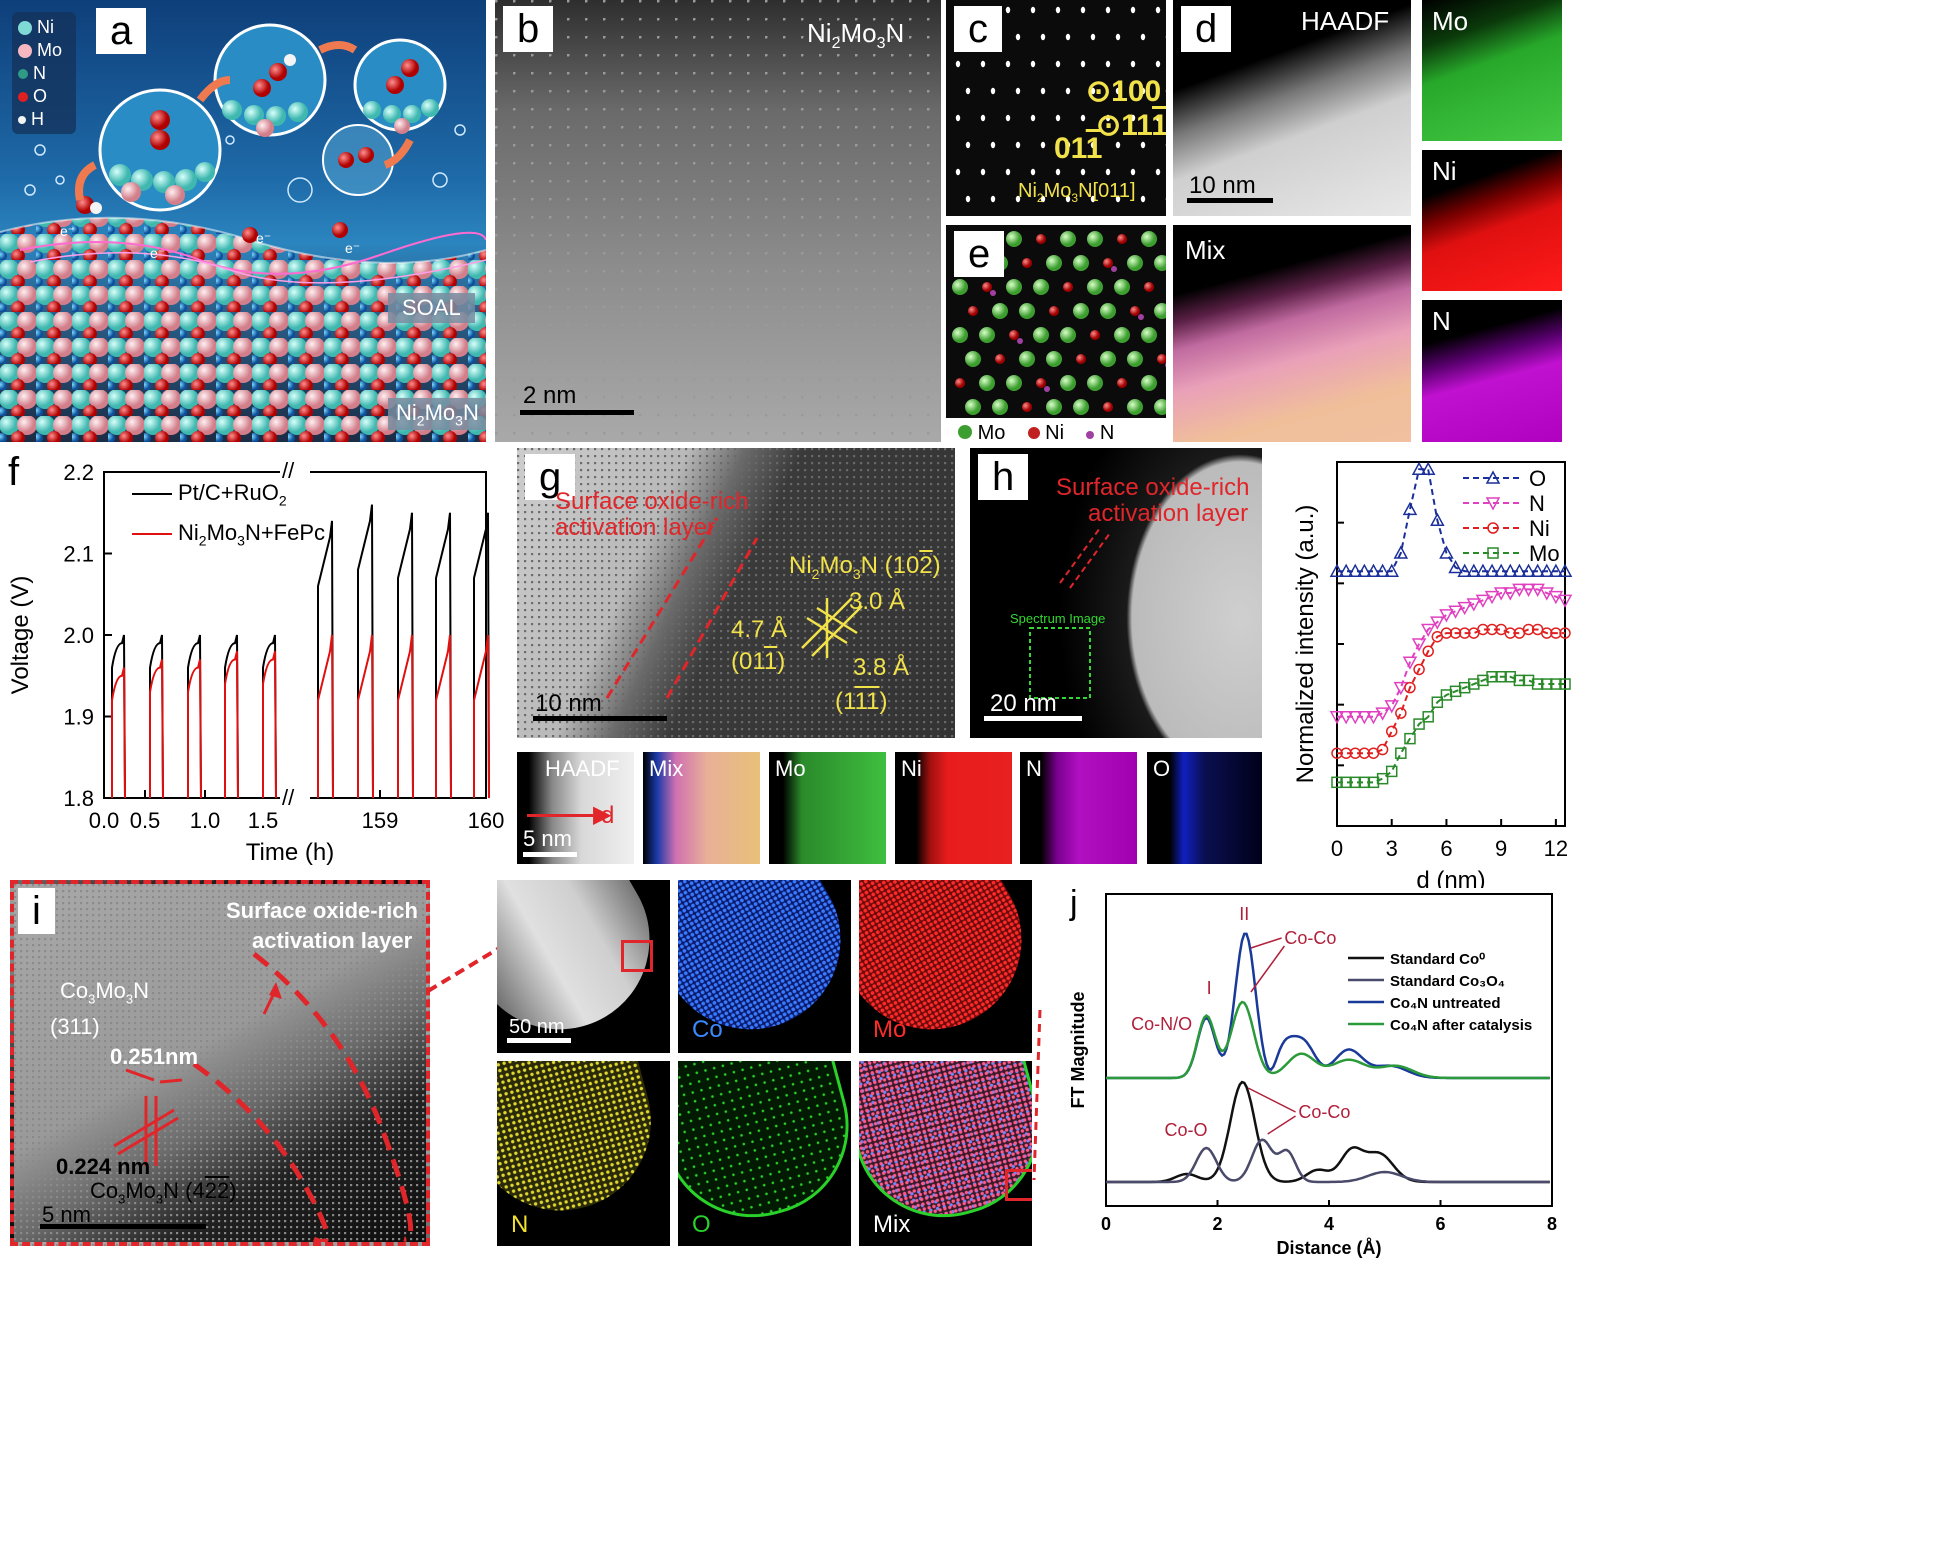 This screenshot has height=1562, width=1950. Describe the element at coordinates (764, 966) in the screenshot. I see `eds-map-co: Co` at that location.